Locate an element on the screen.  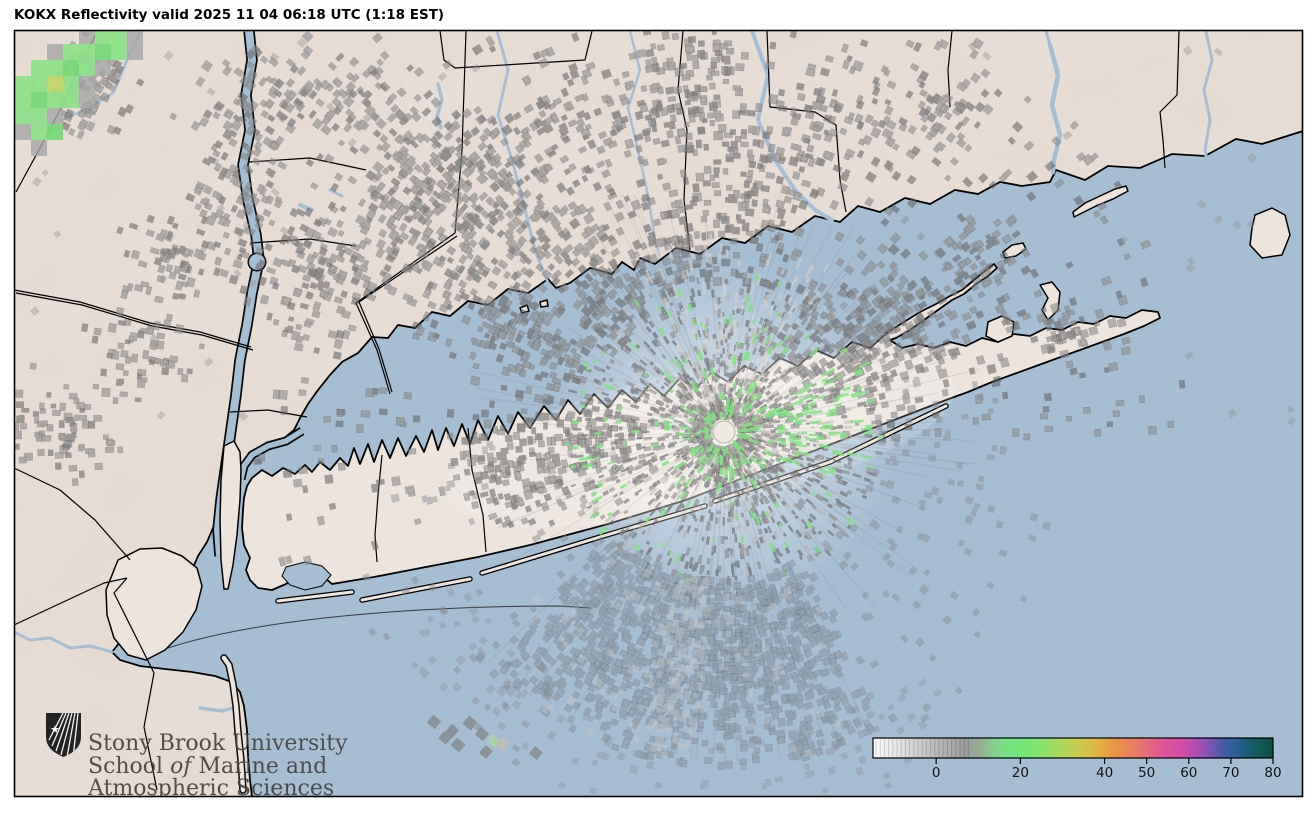
precip-echoes is located at coordinates (79, 93).